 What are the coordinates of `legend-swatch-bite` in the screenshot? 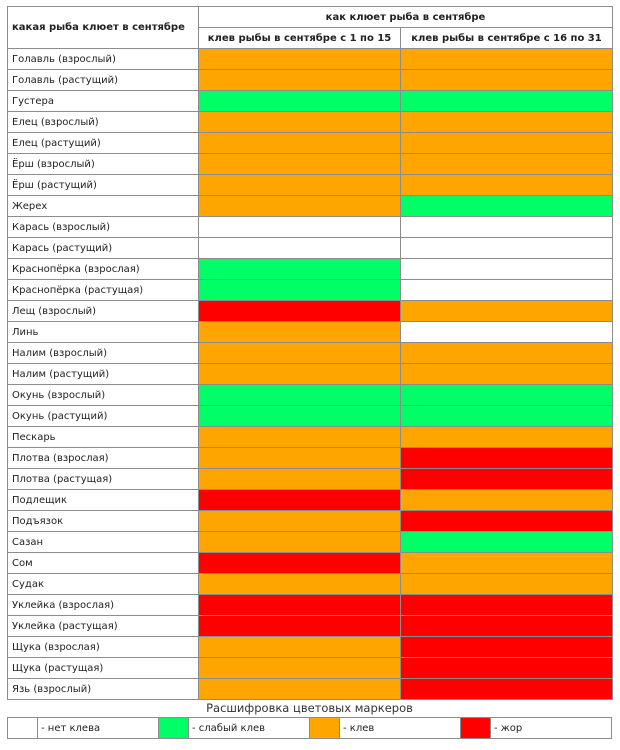 It's located at (324, 728).